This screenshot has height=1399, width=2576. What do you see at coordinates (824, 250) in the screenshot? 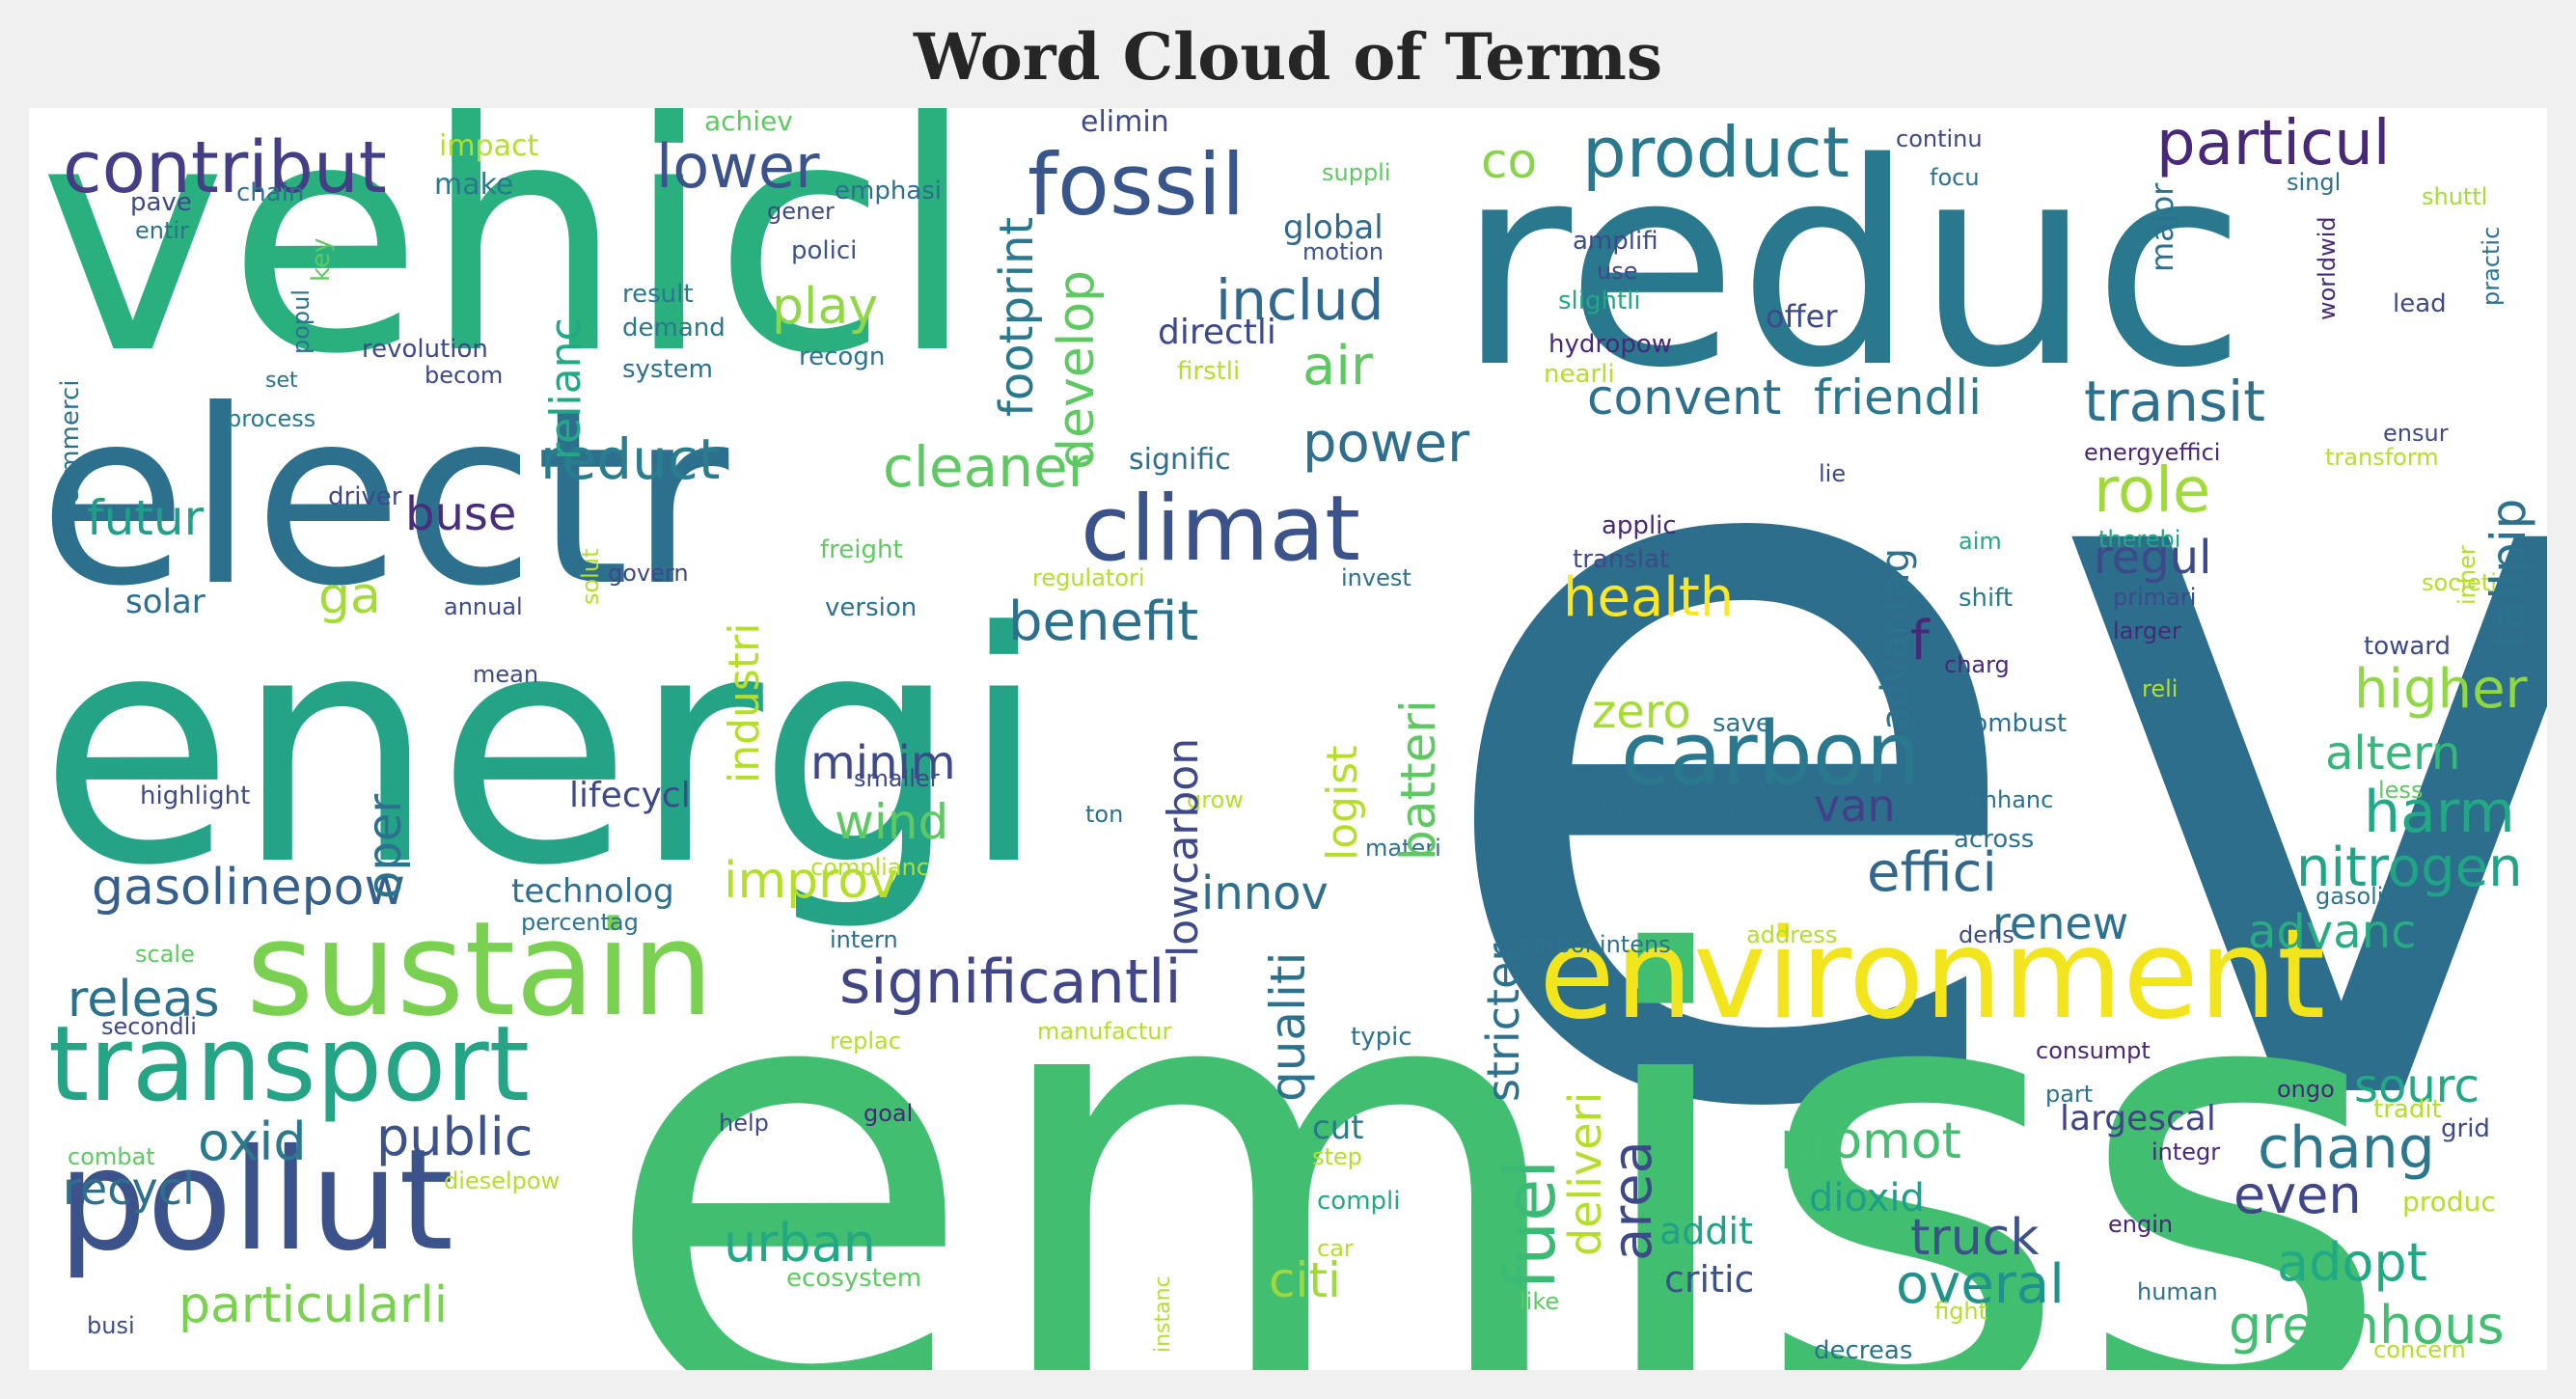
I see `word-polici: polici` at bounding box center [824, 250].